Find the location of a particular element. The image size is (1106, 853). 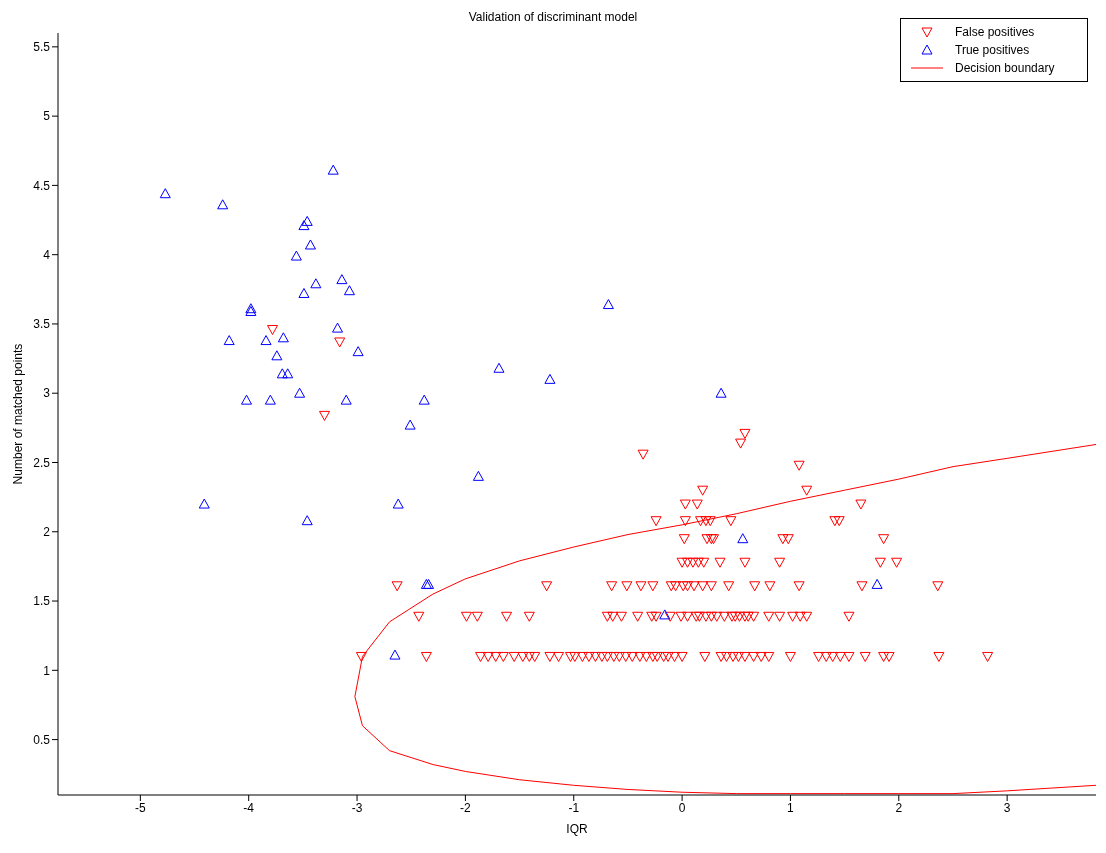

y-tick-label: 4.5 is located at coordinates (42, 185).